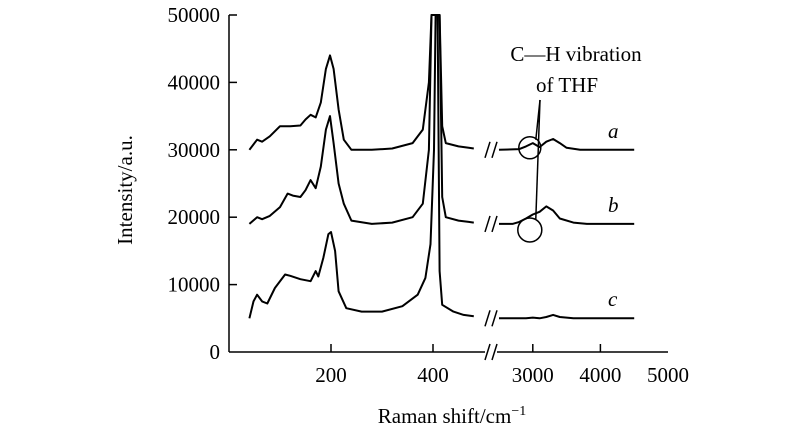 The height and width of the screenshot is (434, 800). Describe the element at coordinates (530, 148) in the screenshot. I see `annotation-circle-a` at that location.